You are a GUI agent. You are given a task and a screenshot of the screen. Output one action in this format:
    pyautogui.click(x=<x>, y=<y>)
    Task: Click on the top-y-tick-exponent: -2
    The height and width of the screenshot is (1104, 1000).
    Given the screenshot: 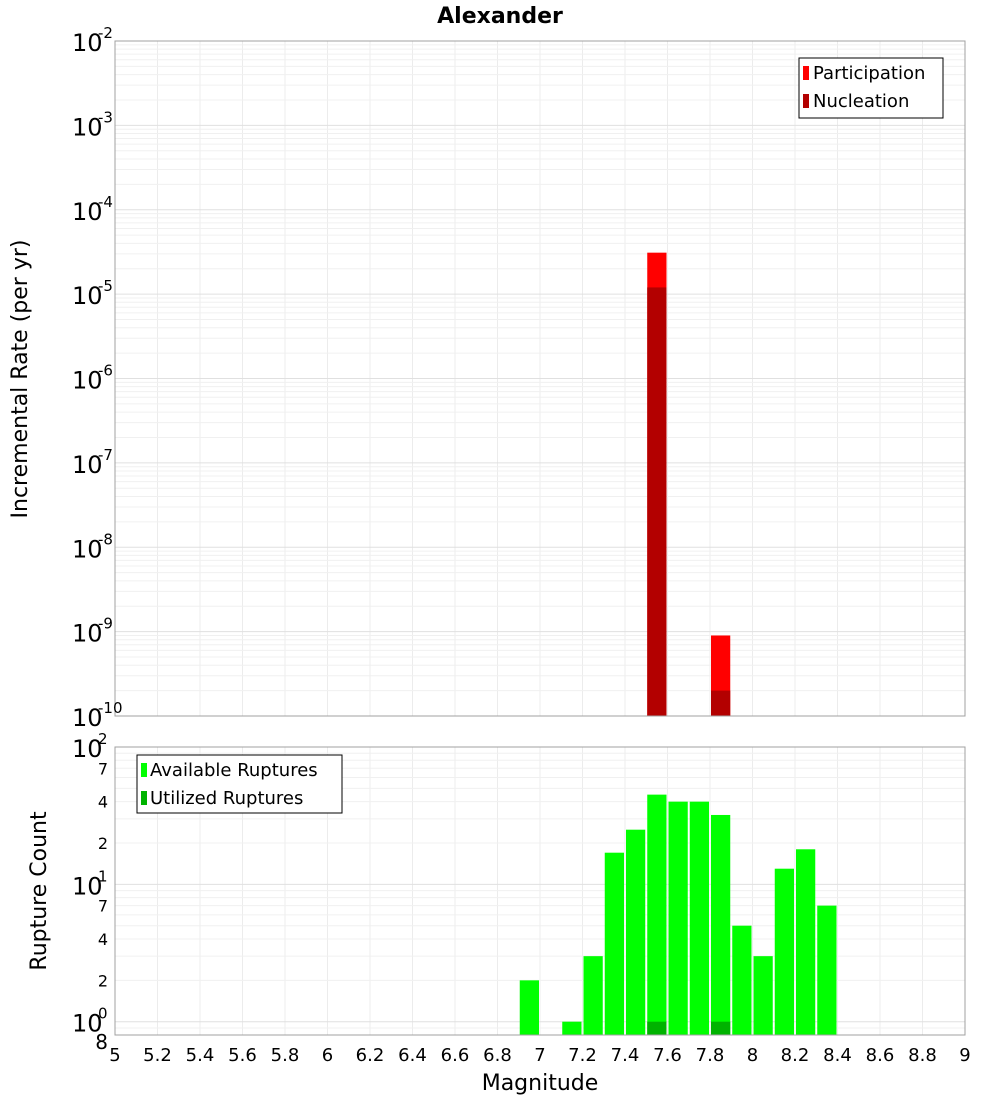 What is the action you would take?
    pyautogui.click(x=105, y=33)
    